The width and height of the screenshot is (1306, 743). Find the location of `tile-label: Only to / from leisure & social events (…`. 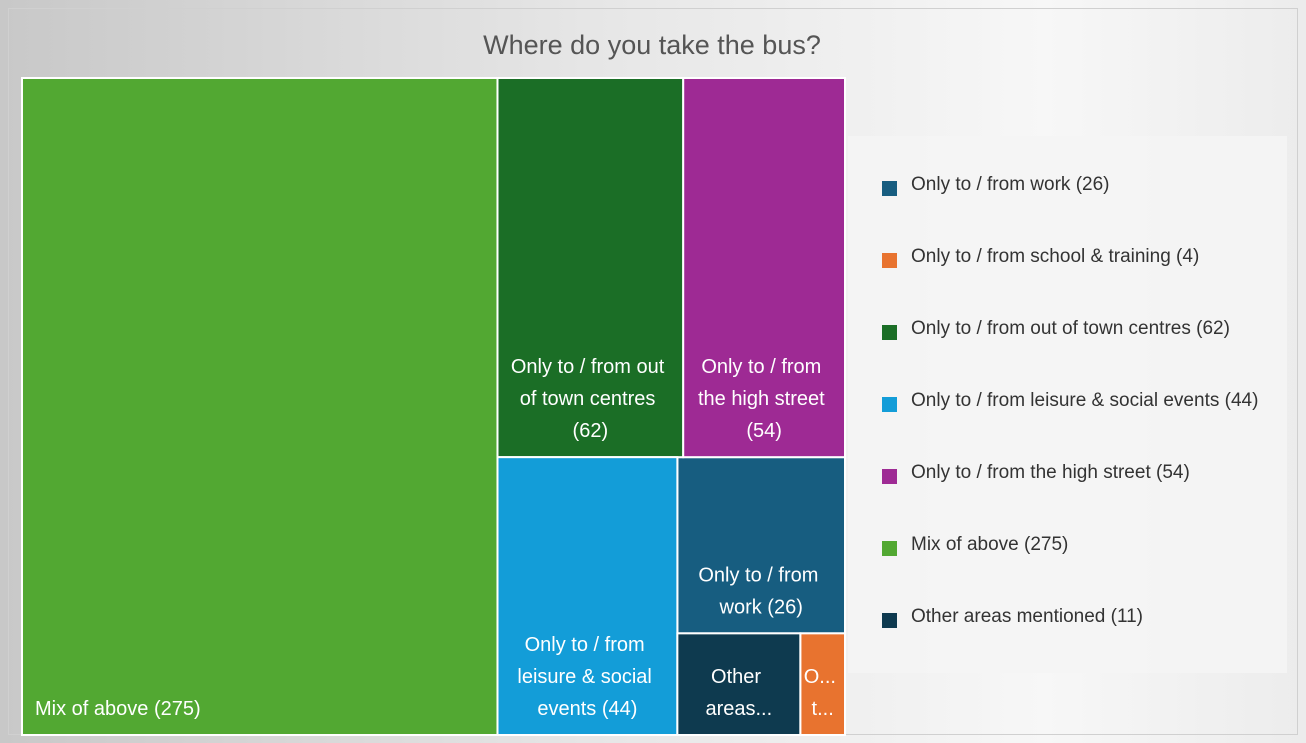

tile-label: Only to / from leisure & social events (… is located at coordinates (587, 677).